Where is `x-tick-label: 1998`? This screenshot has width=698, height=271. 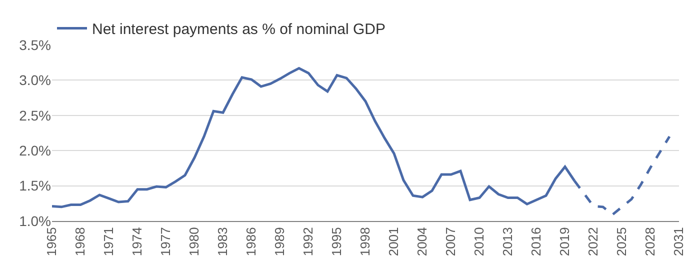
x-tick-label: 1998 is located at coordinates (365, 241).